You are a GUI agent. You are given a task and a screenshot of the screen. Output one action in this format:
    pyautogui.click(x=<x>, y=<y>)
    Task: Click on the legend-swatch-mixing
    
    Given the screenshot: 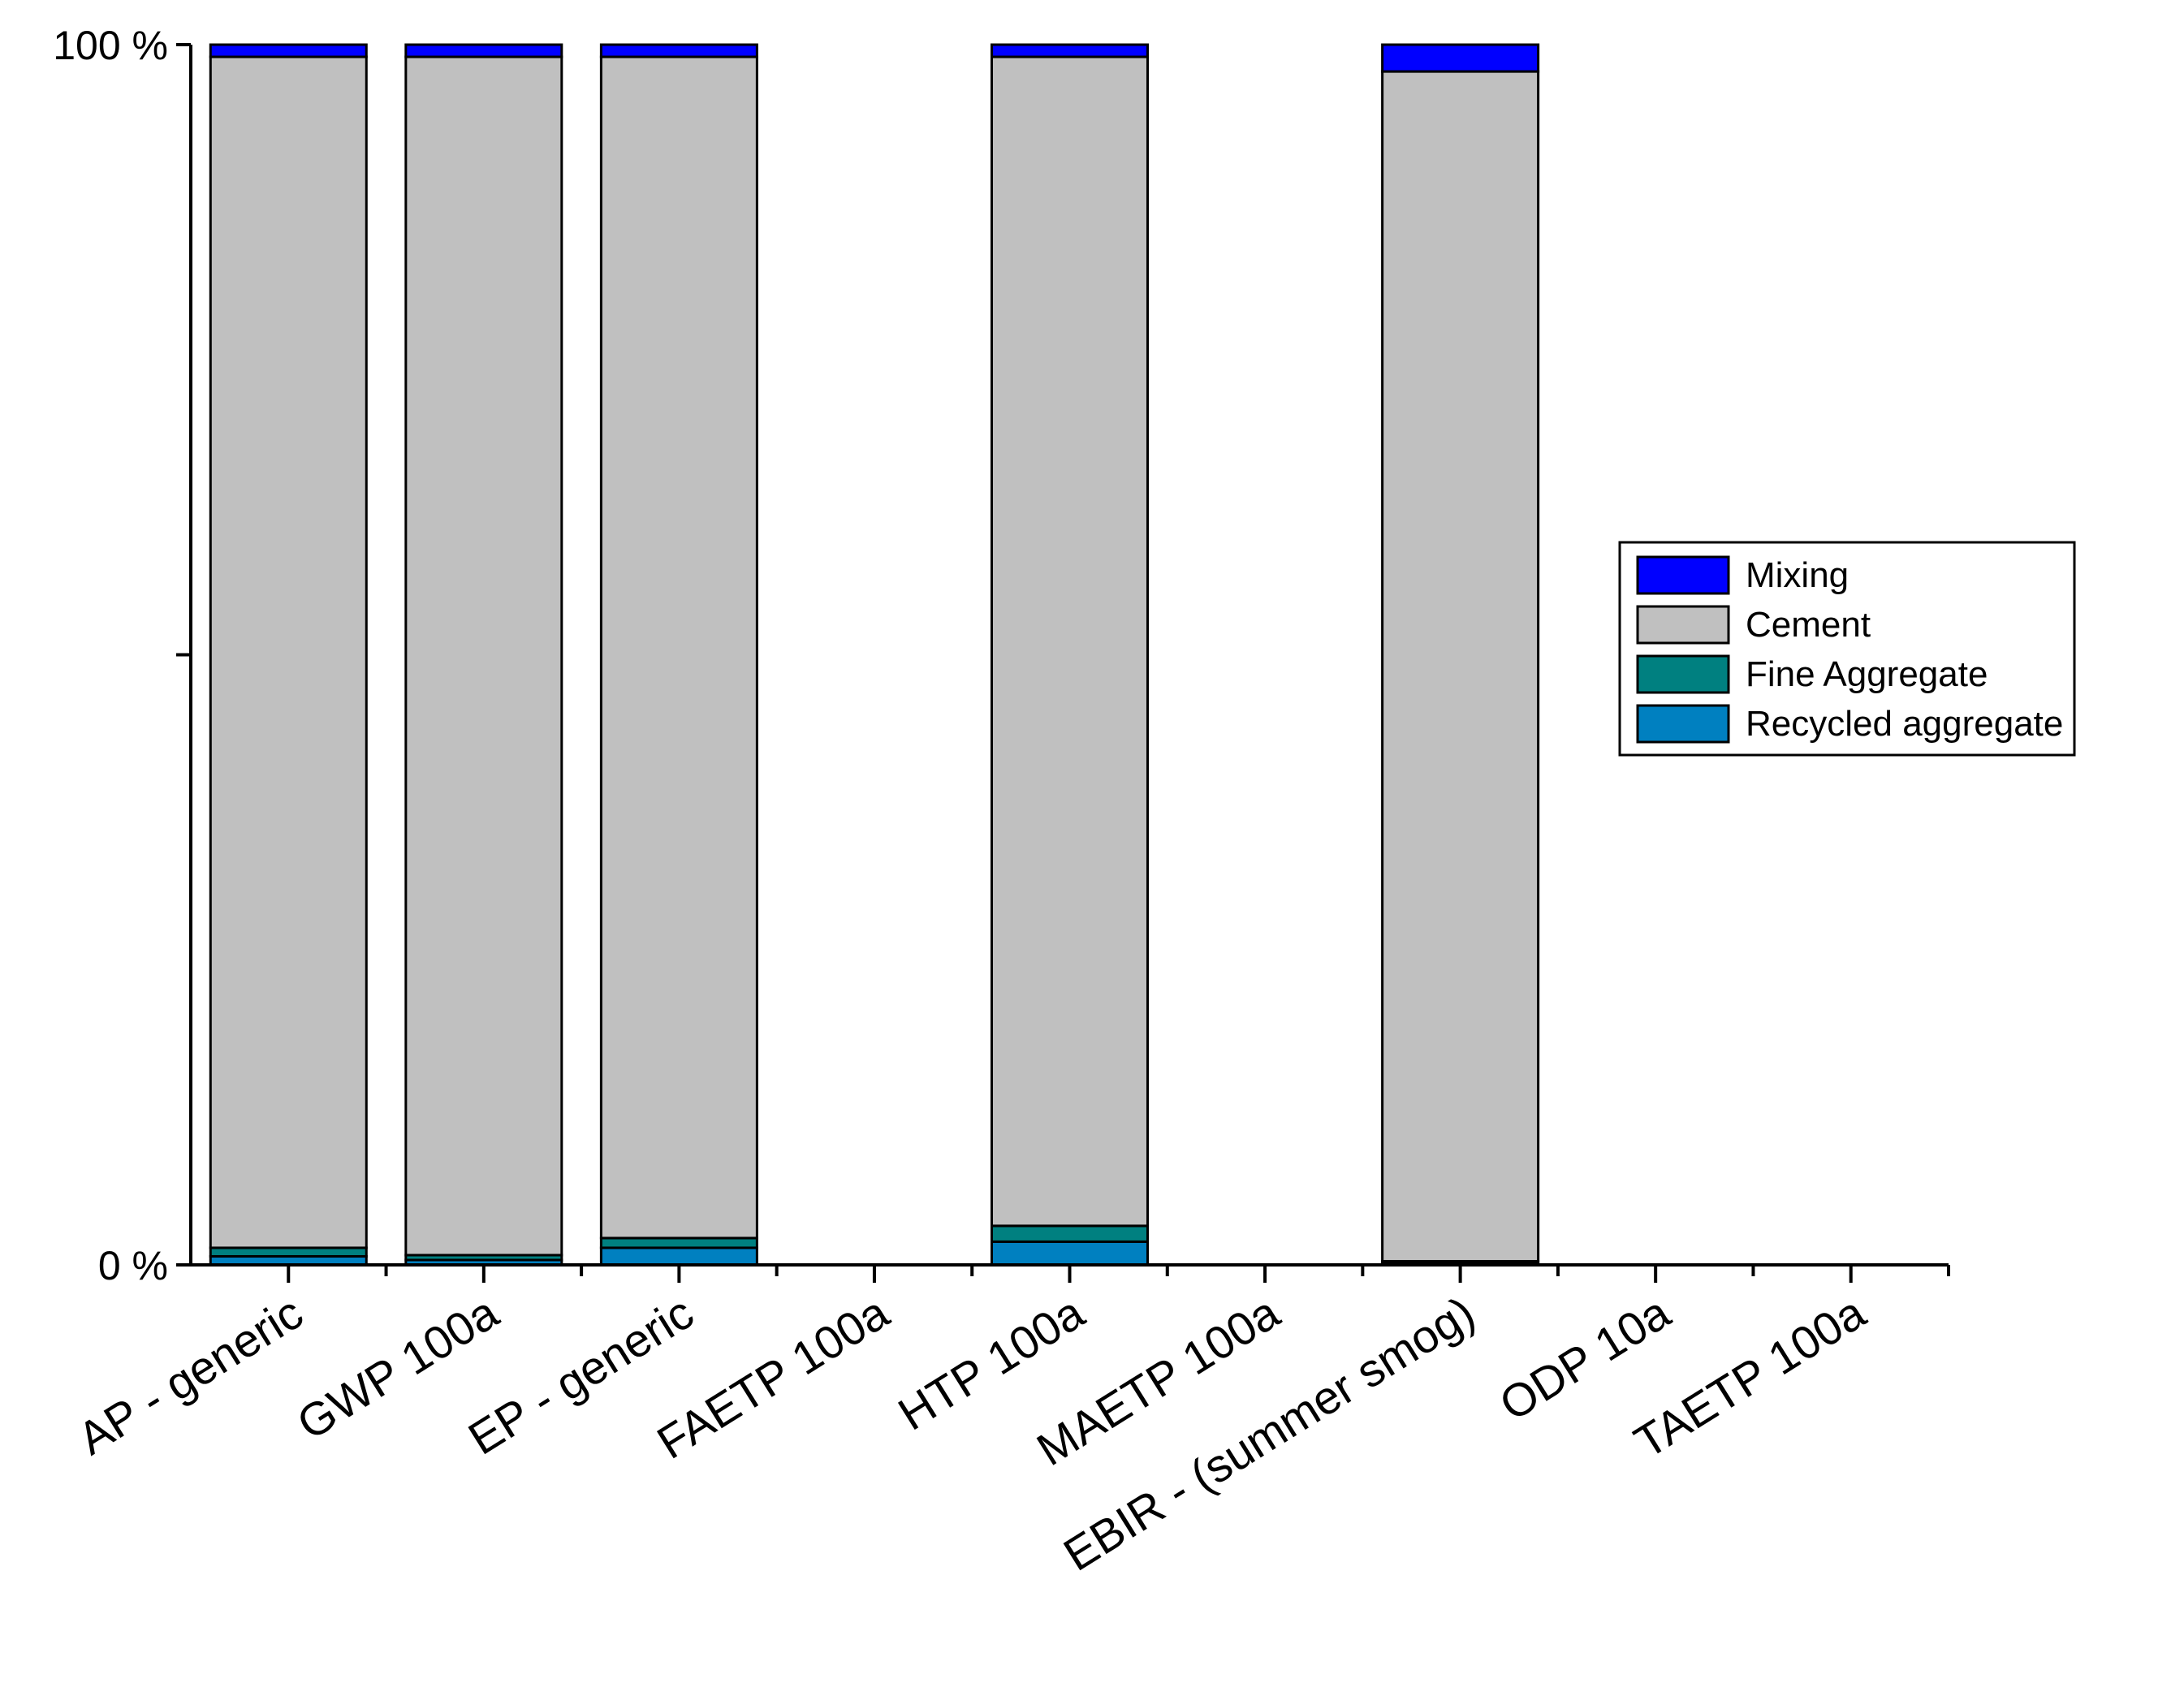 What is the action you would take?
    pyautogui.click(x=1683, y=575)
    